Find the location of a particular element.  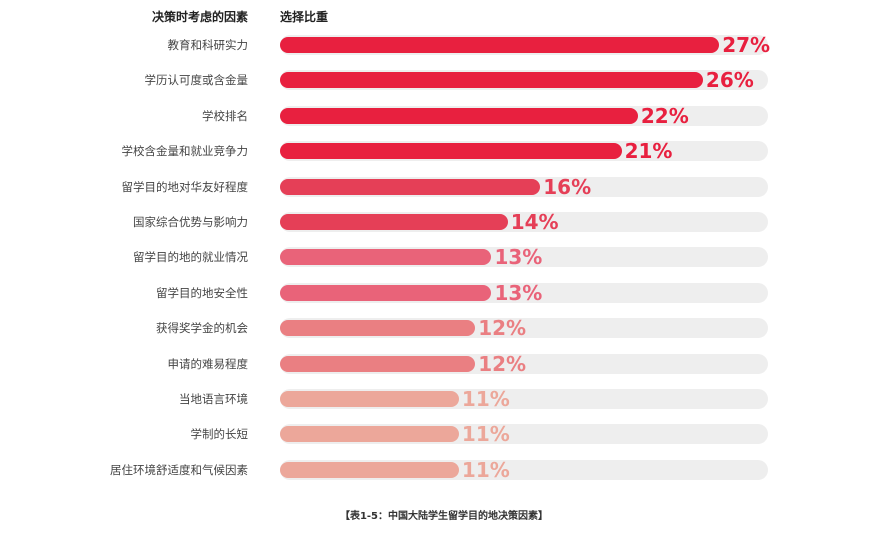

bar-row: 教育和科研实力 27% is located at coordinates (444, 45).